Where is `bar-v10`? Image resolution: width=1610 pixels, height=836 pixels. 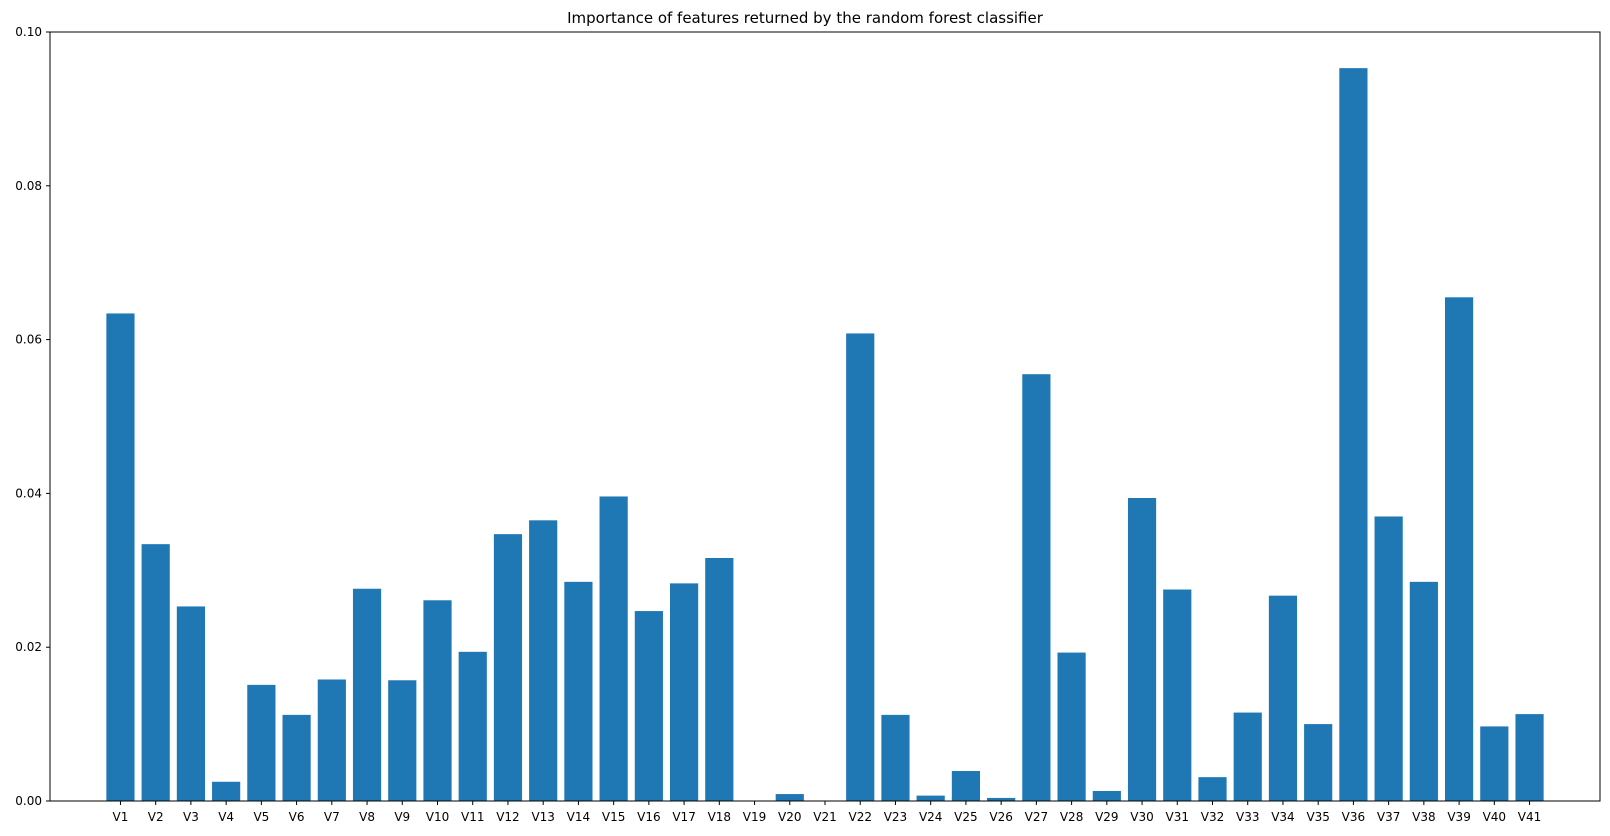
bar-v10 is located at coordinates (437, 700).